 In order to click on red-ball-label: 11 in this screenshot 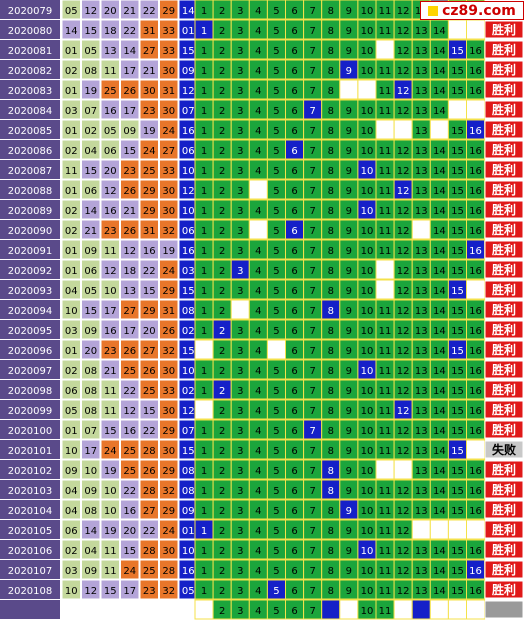, I will do `click(110, 71)`.